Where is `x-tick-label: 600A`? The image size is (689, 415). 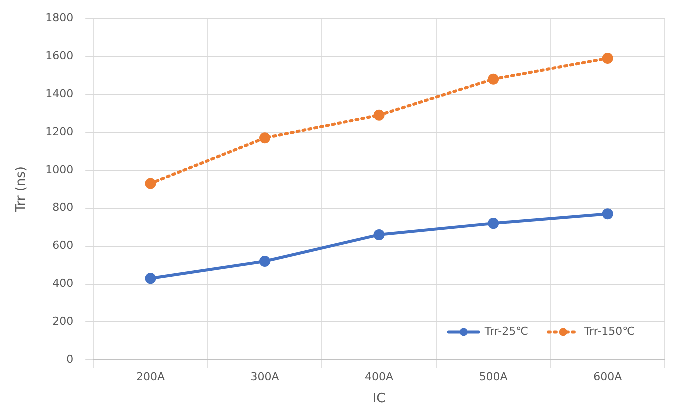
x-tick-label: 600A is located at coordinates (608, 377).